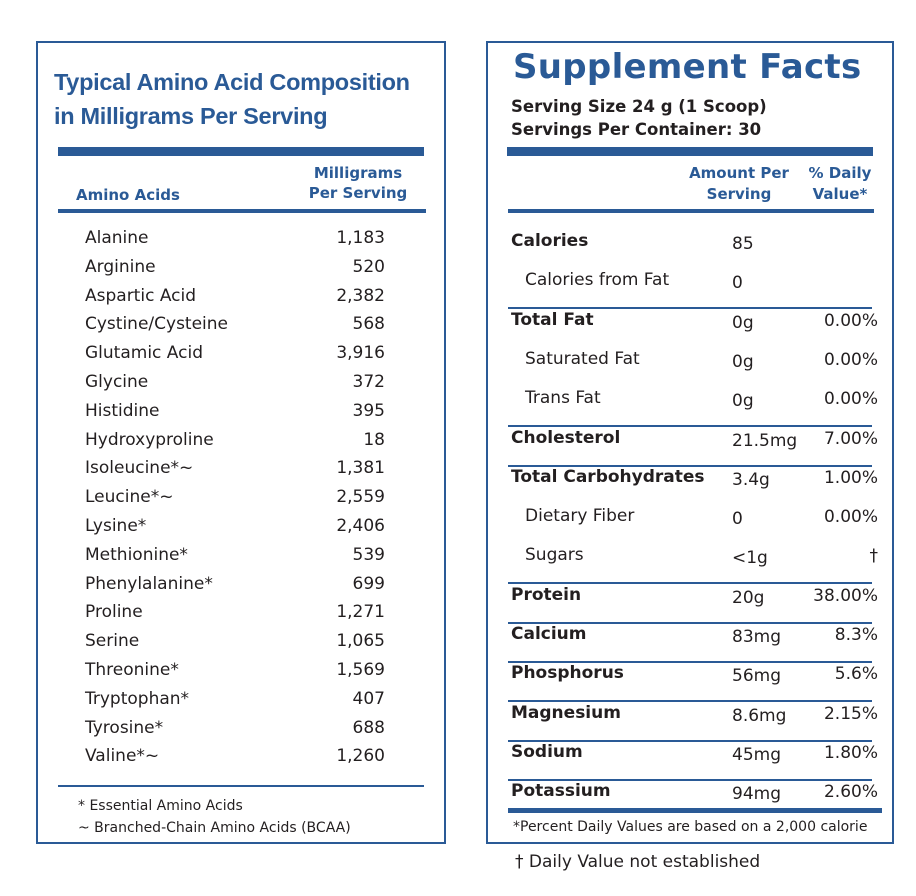 The height and width of the screenshot is (896, 916). Describe the element at coordinates (137, 698) in the screenshot. I see `amino-name: Tryptophan*` at that location.